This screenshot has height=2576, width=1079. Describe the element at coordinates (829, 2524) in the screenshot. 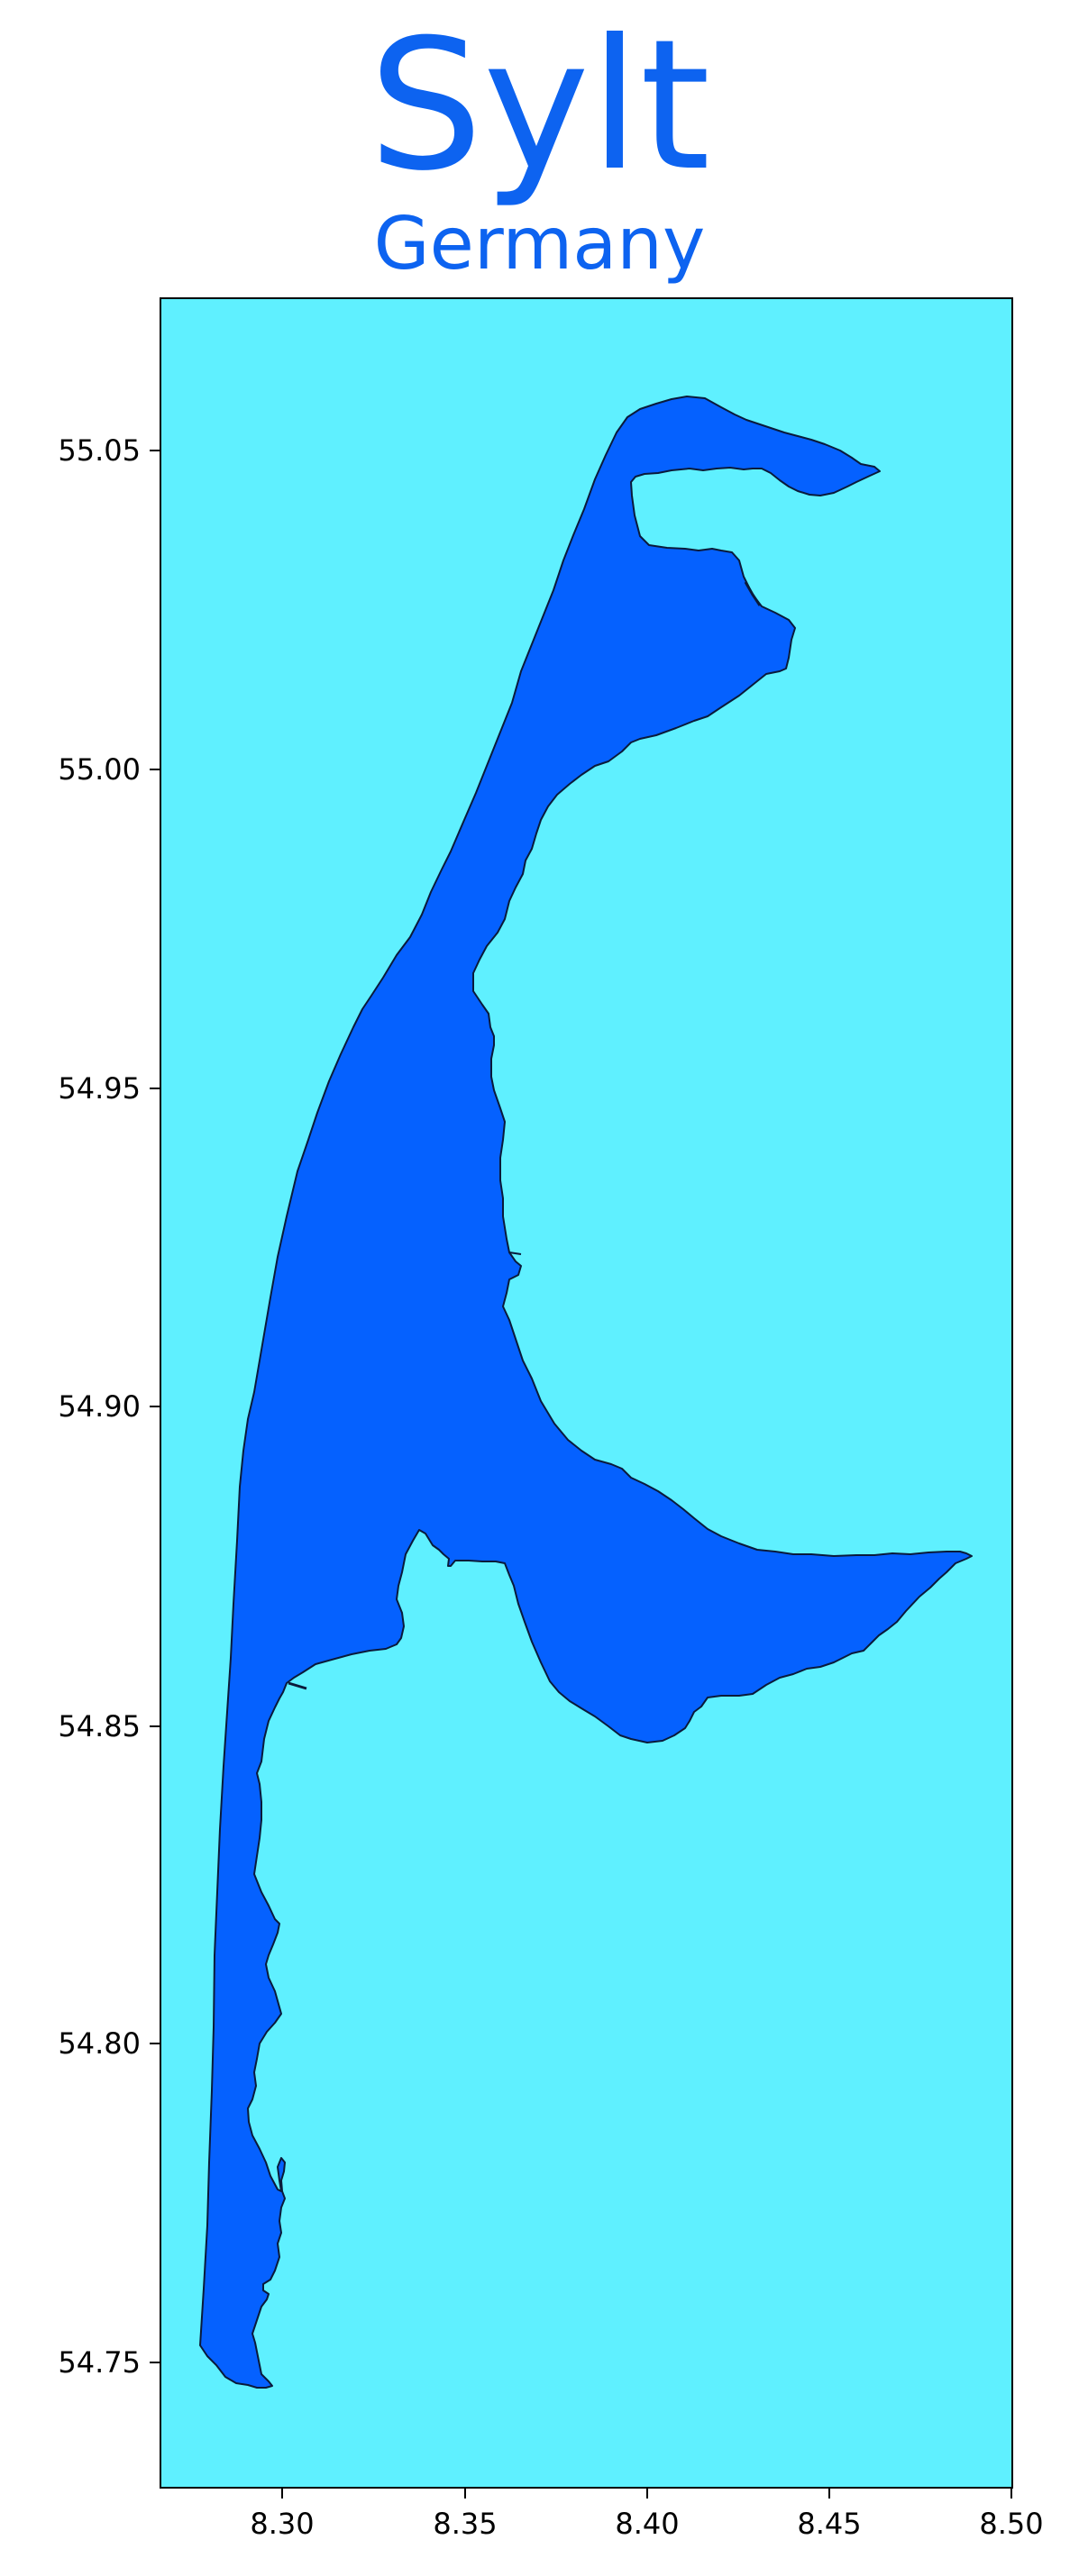

I see `x-tick-label: 8.45` at that location.